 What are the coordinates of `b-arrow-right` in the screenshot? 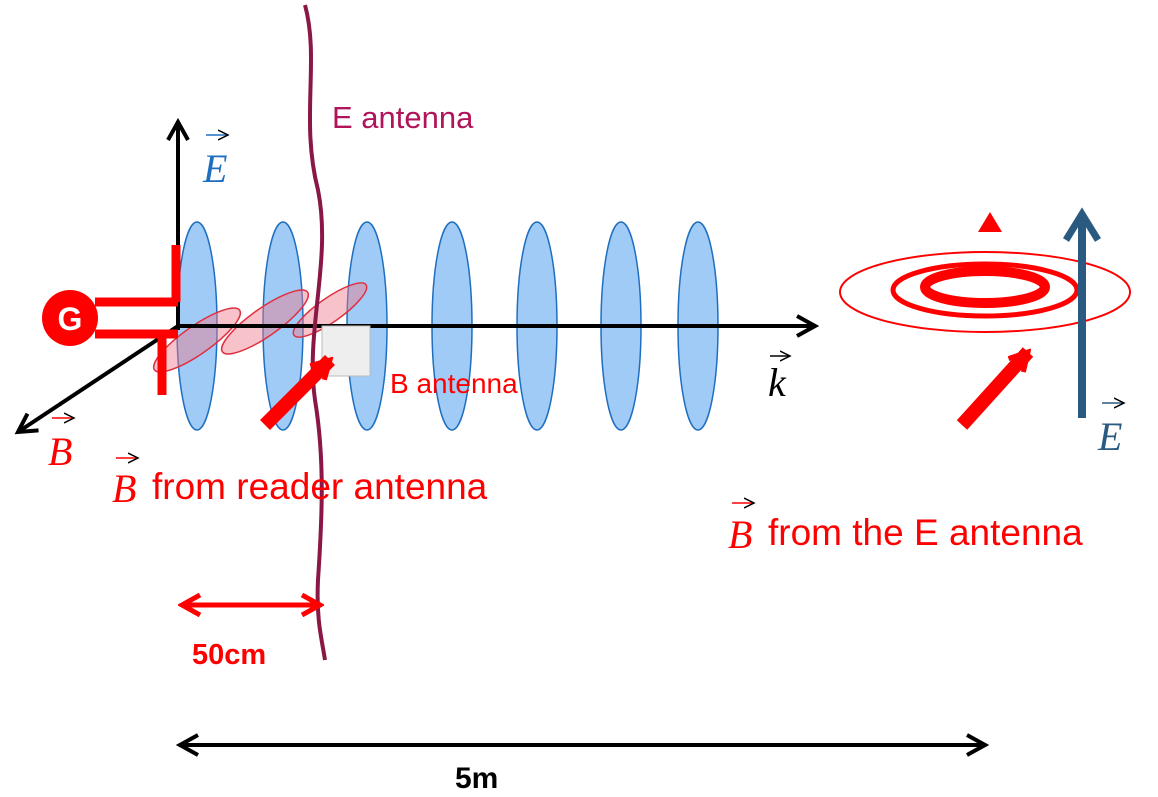 It's located at (995, 388).